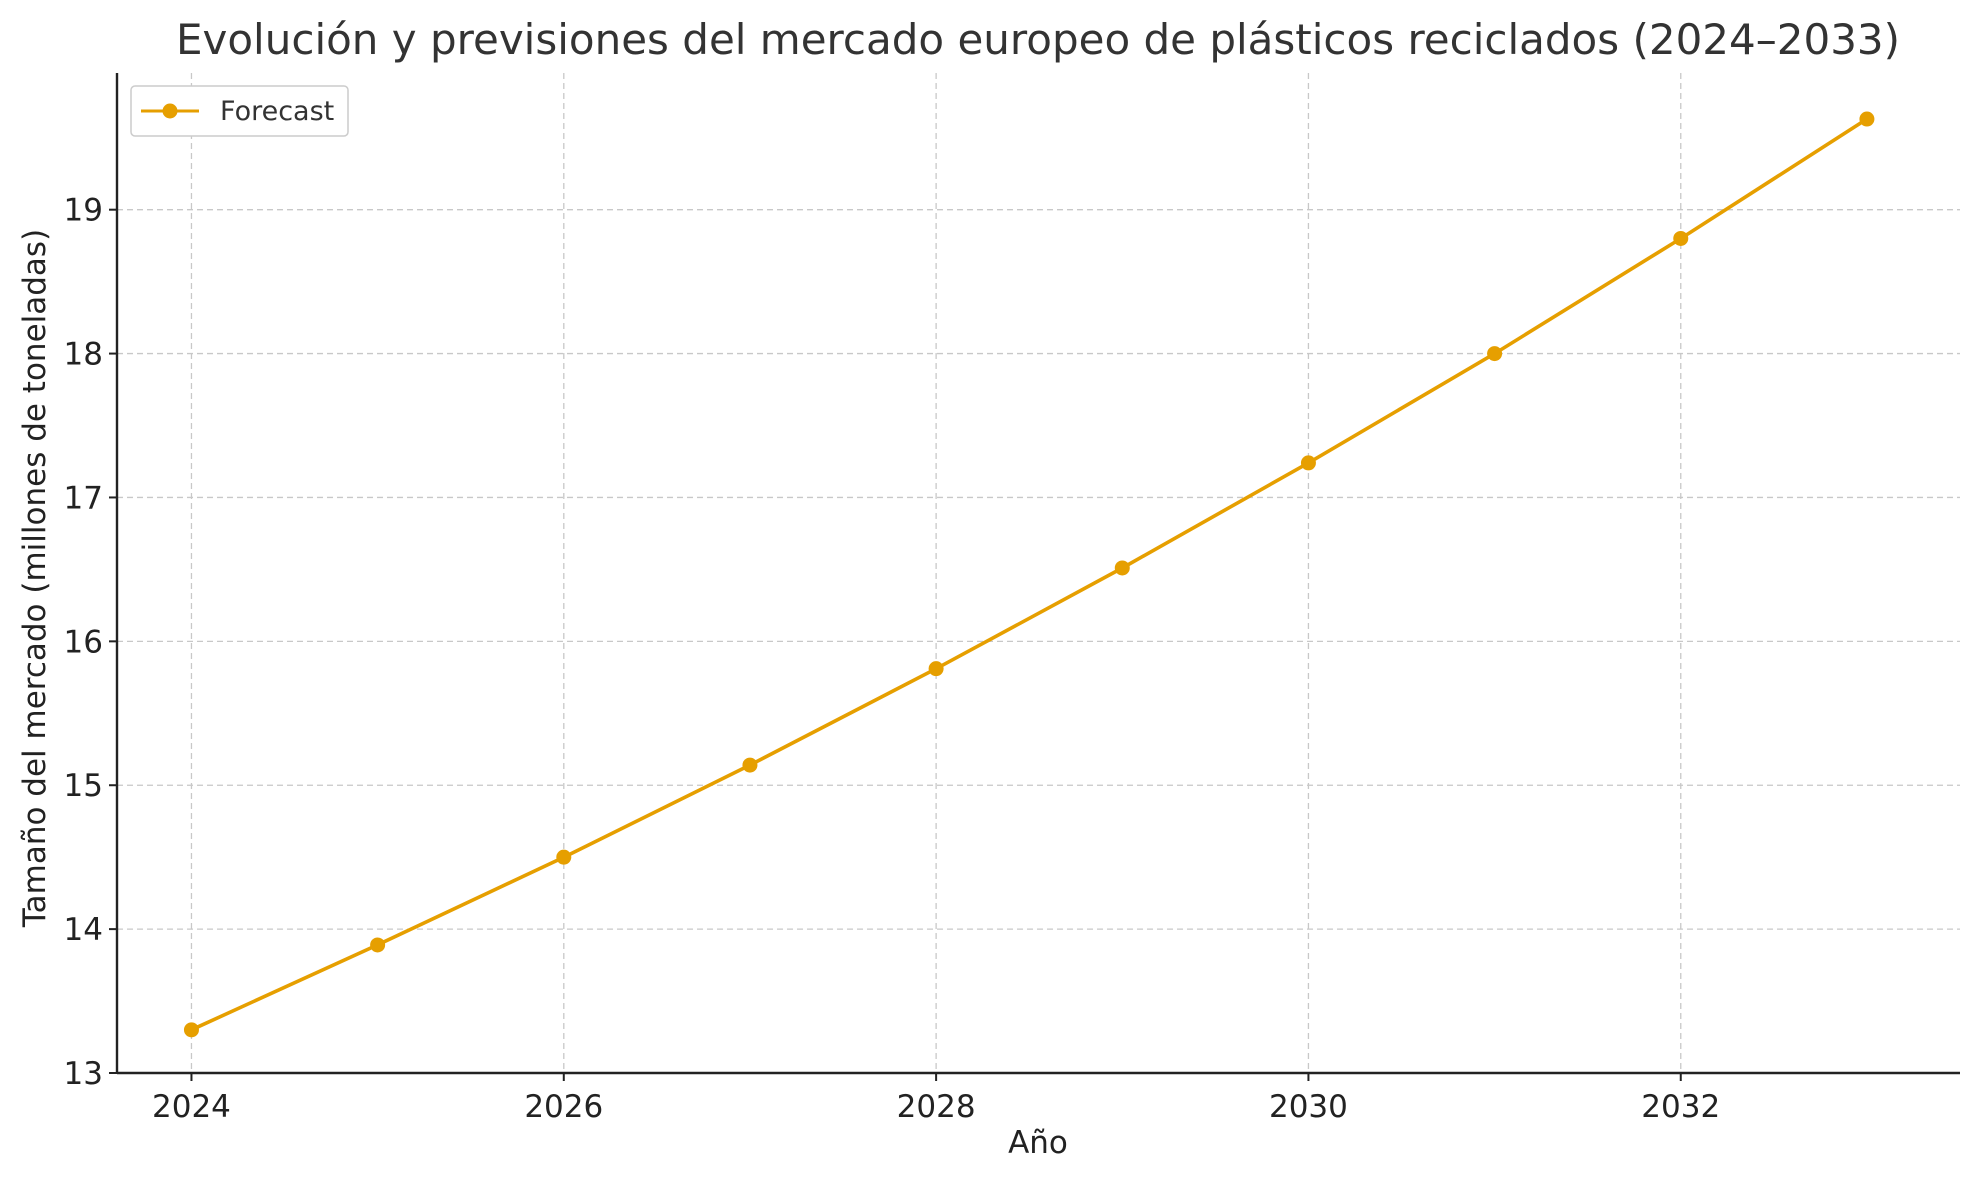  What do you see at coordinates (1038, 1143) in the screenshot?
I see `x-axis-label: Año` at bounding box center [1038, 1143].